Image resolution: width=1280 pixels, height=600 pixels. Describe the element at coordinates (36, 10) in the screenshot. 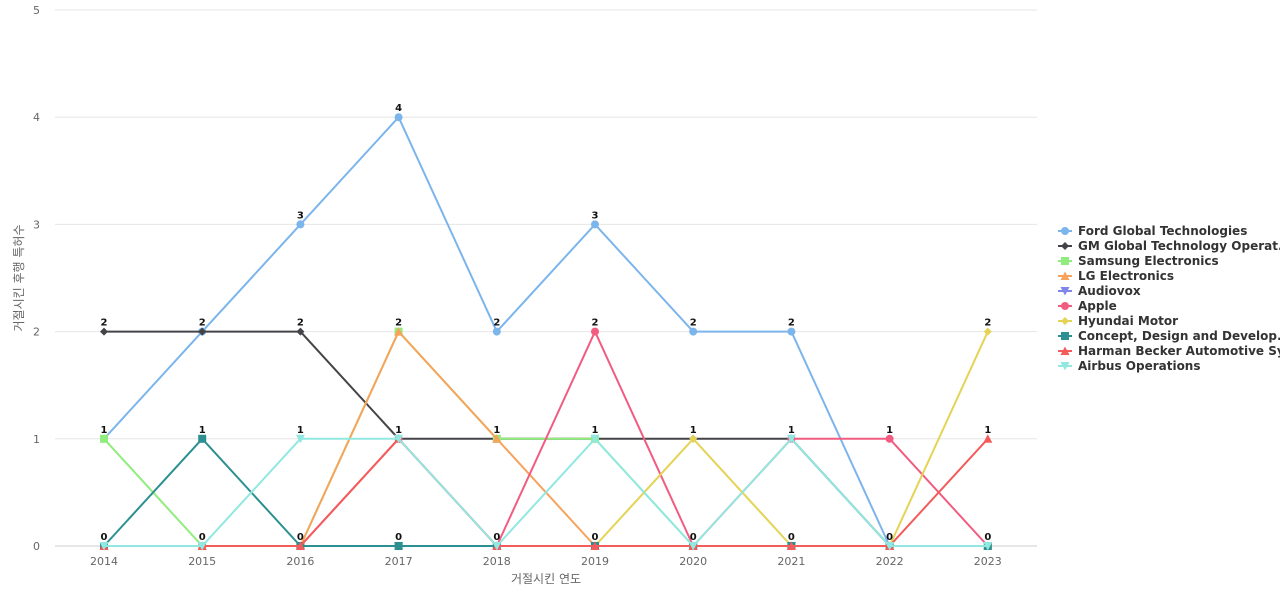

I see `y-tick-label: 5` at that location.